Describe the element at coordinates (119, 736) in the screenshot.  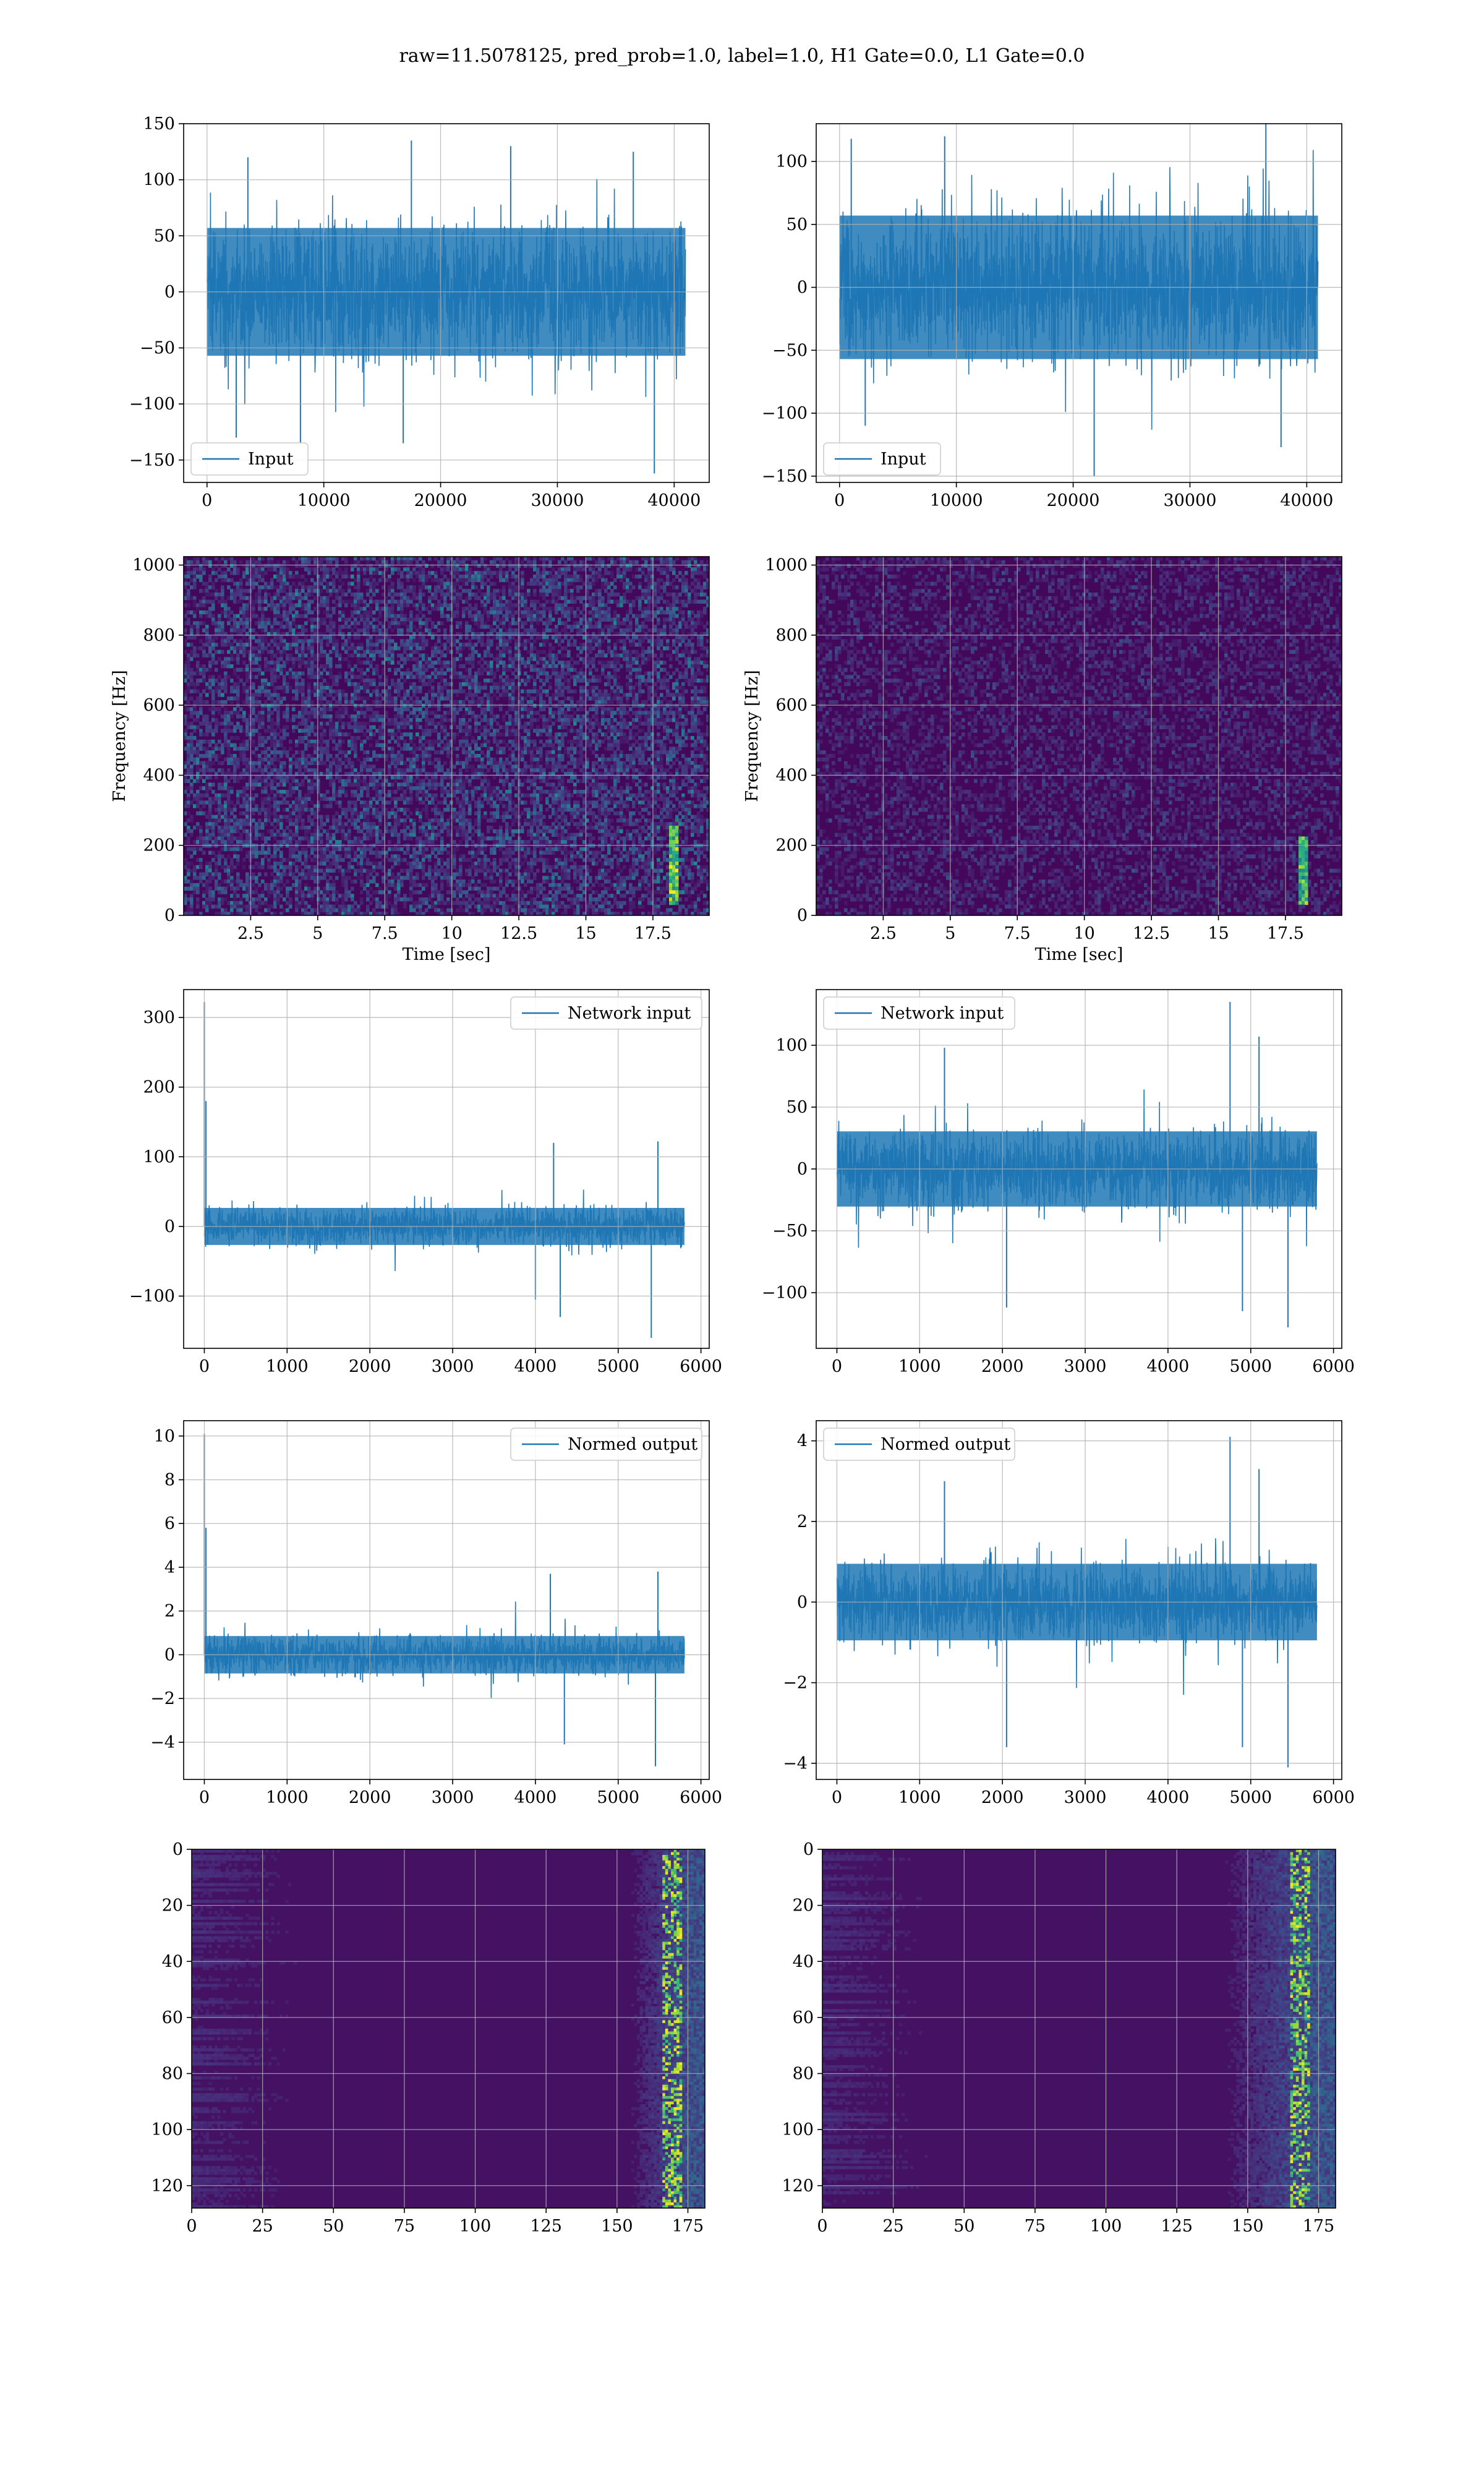
I see `y-axis-label: Frequency [Hz]` at that location.